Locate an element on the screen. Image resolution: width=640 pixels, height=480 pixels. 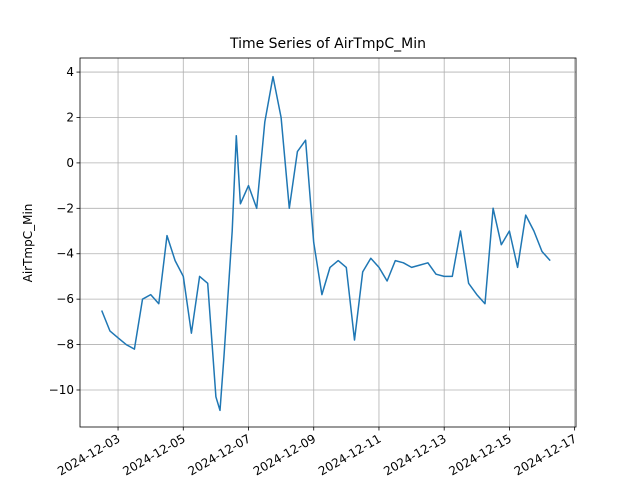
y-tick-label: −10 is located at coordinates (61, 390).